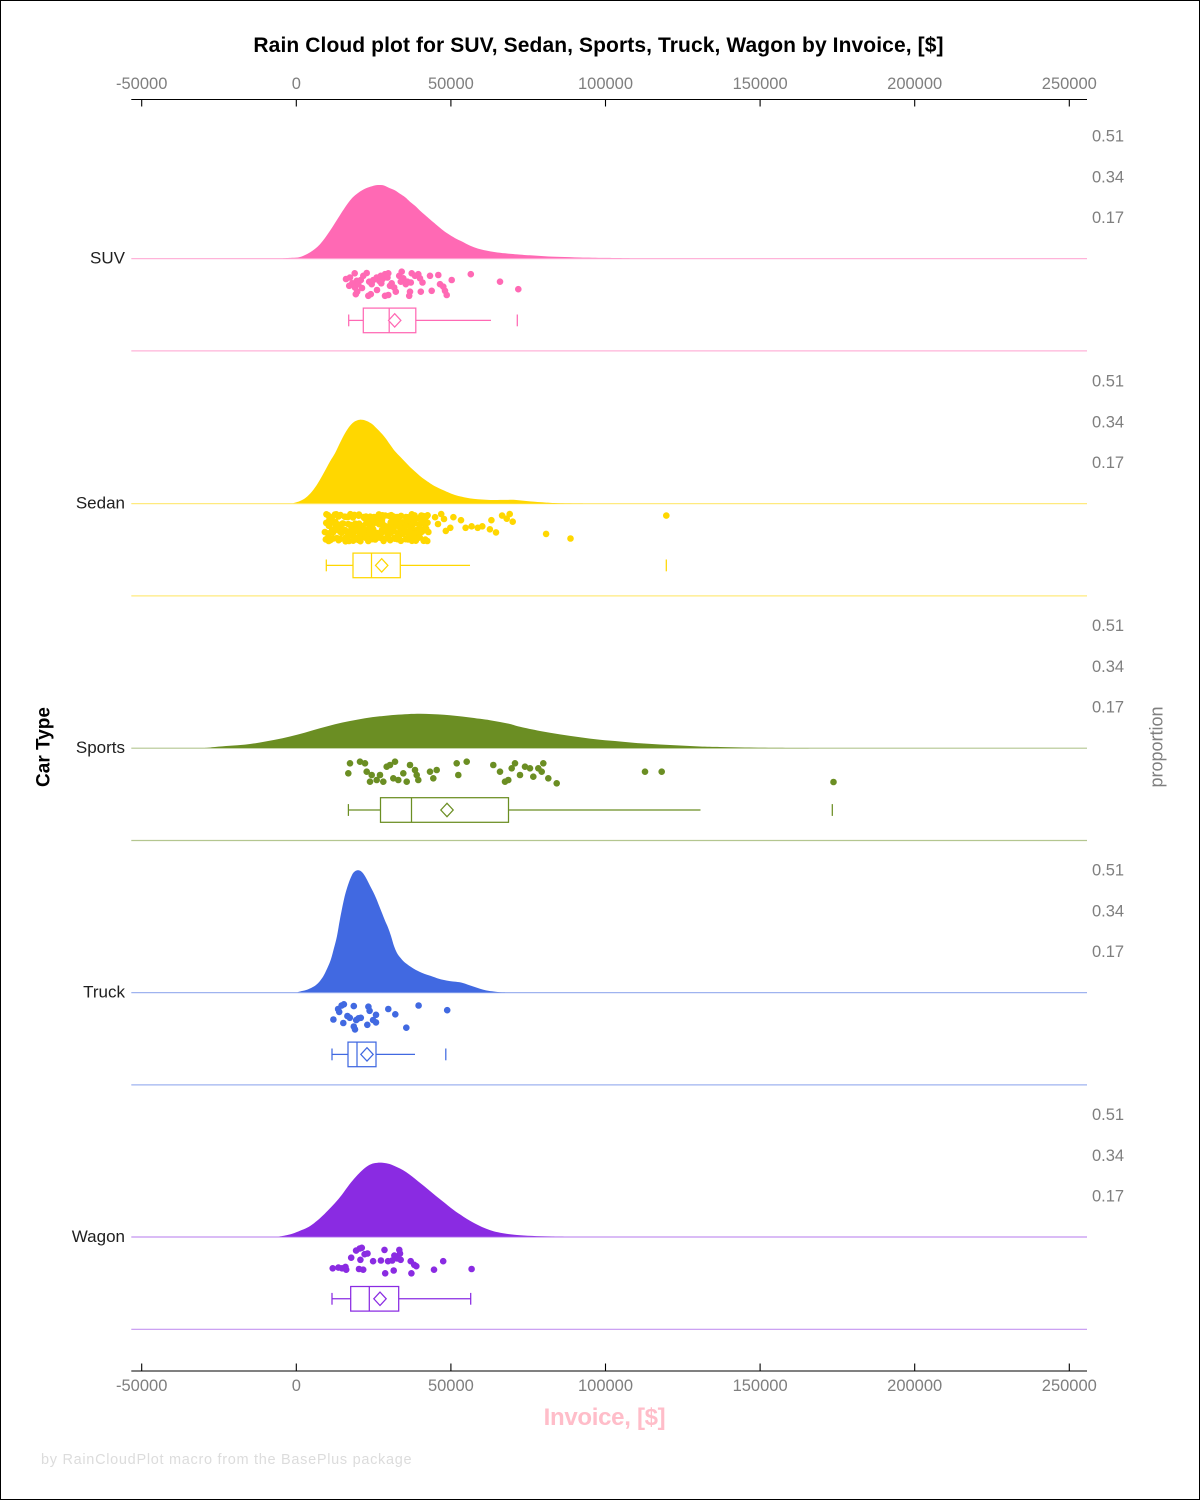 The height and width of the screenshot is (1500, 1200). I want to click on svg-text: SUV, so click(108, 258).